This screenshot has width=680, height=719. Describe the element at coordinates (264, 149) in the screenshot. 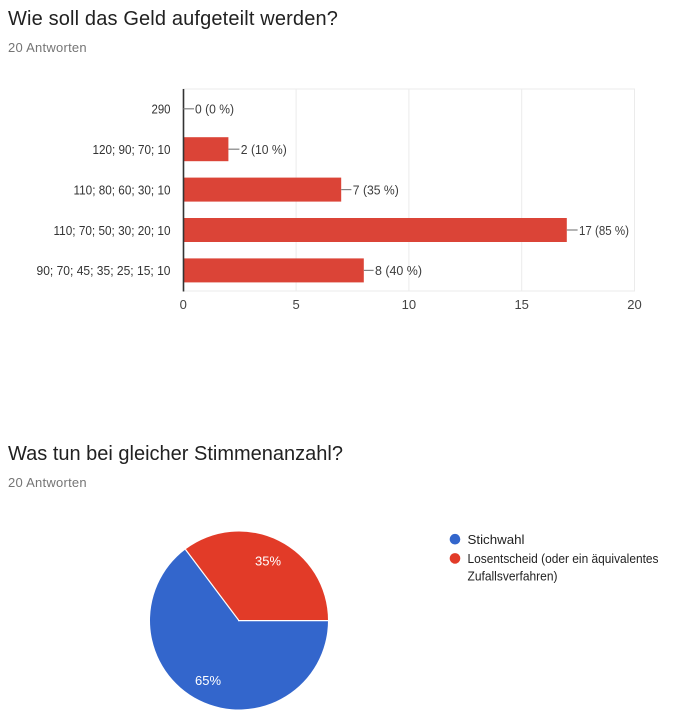

I see `svg-text: 2 (10 %)` at that location.